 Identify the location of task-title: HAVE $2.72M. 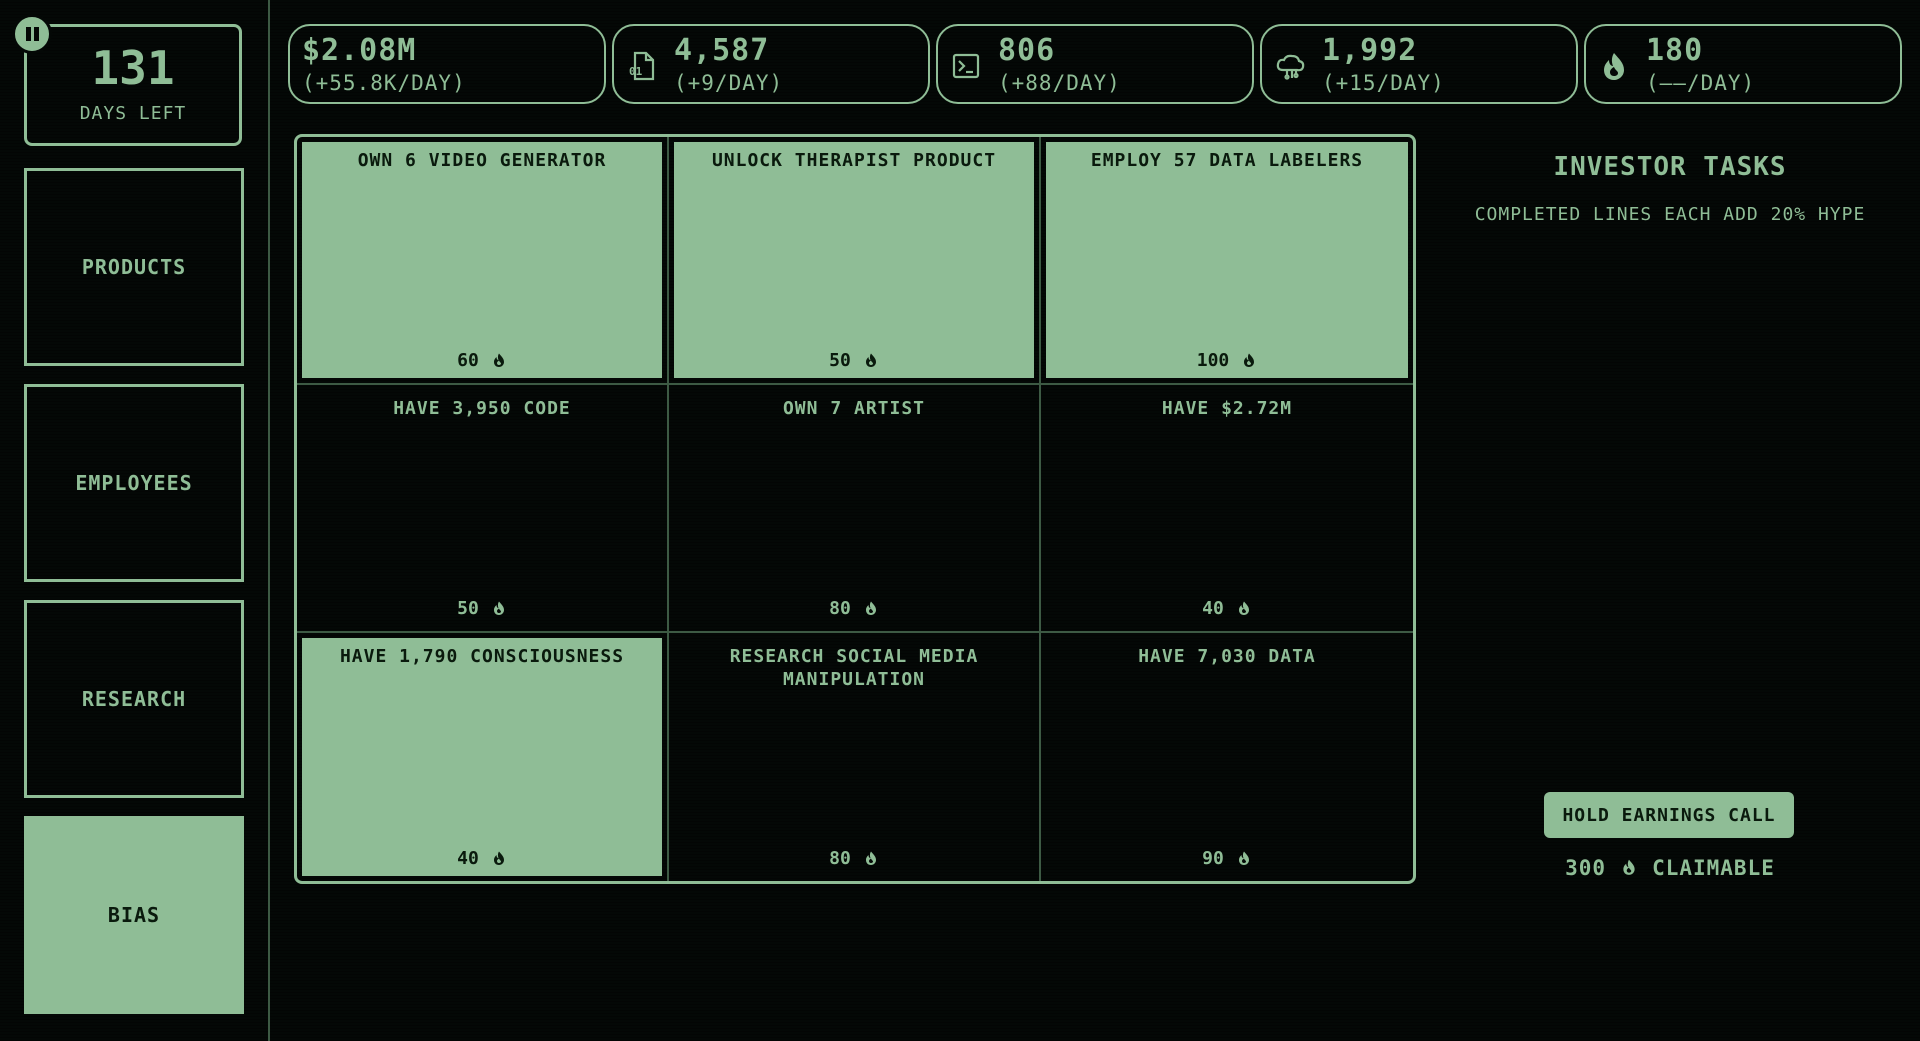
(1227, 408).